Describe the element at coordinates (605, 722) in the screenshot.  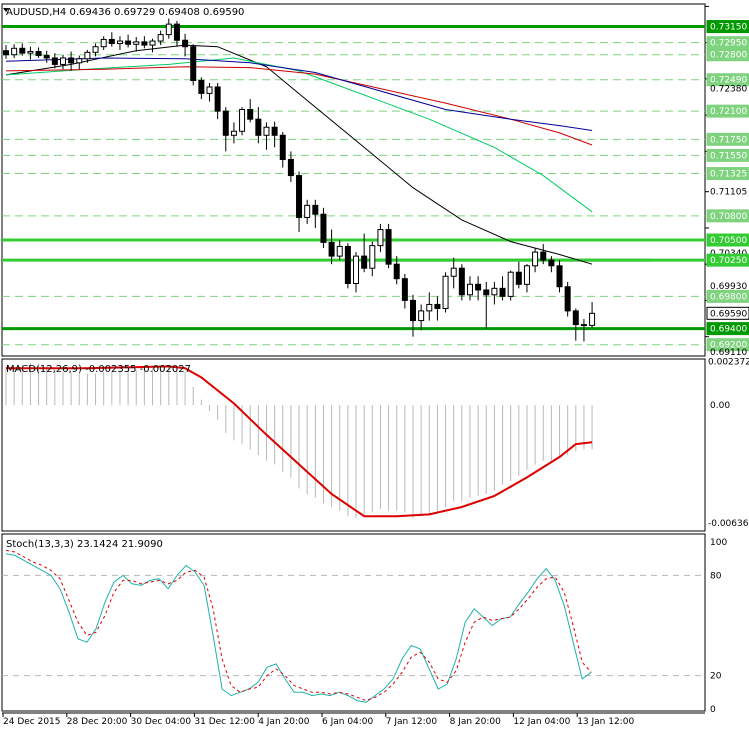
I see `time-axis-label: 13 Jan 12:00` at that location.